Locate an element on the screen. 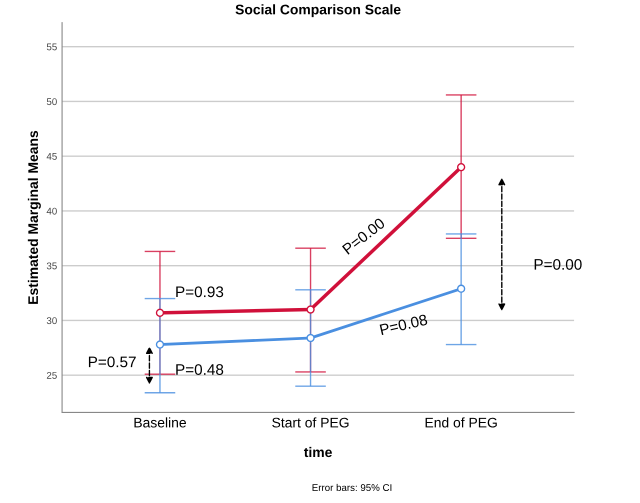 The width and height of the screenshot is (640, 503). x-tick-label: End of PEG is located at coordinates (461, 422).